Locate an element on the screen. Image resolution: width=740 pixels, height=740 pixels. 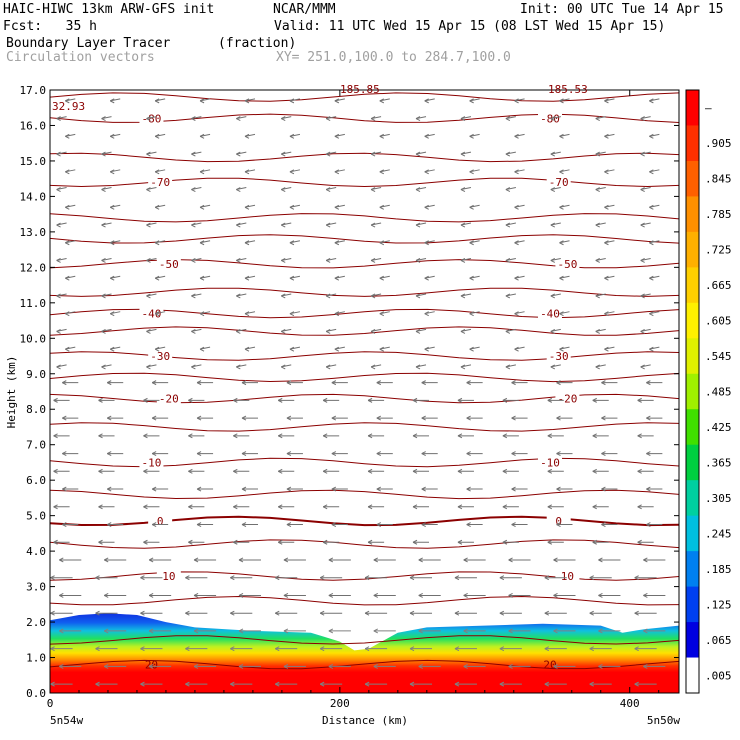
contour-label: -10 is located at coordinates (550, 462).